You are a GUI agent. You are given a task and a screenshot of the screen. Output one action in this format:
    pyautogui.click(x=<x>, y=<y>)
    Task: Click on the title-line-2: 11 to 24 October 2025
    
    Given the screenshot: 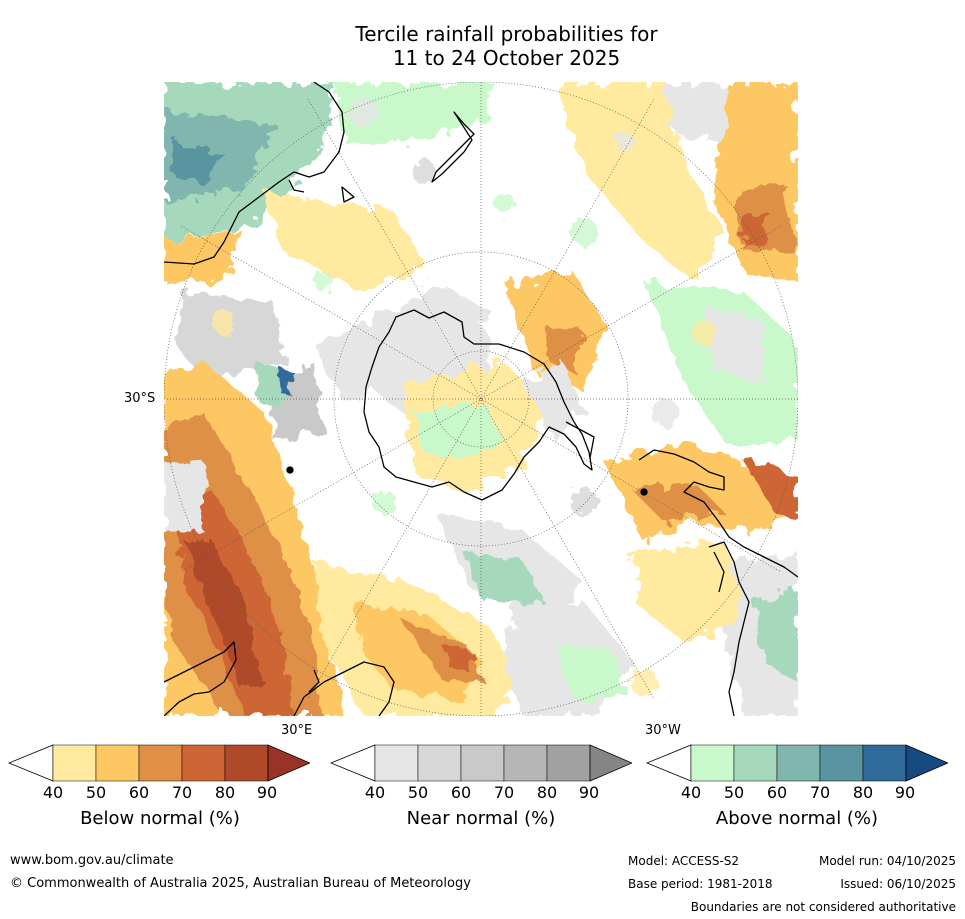 What is the action you would take?
    pyautogui.click(x=506, y=58)
    